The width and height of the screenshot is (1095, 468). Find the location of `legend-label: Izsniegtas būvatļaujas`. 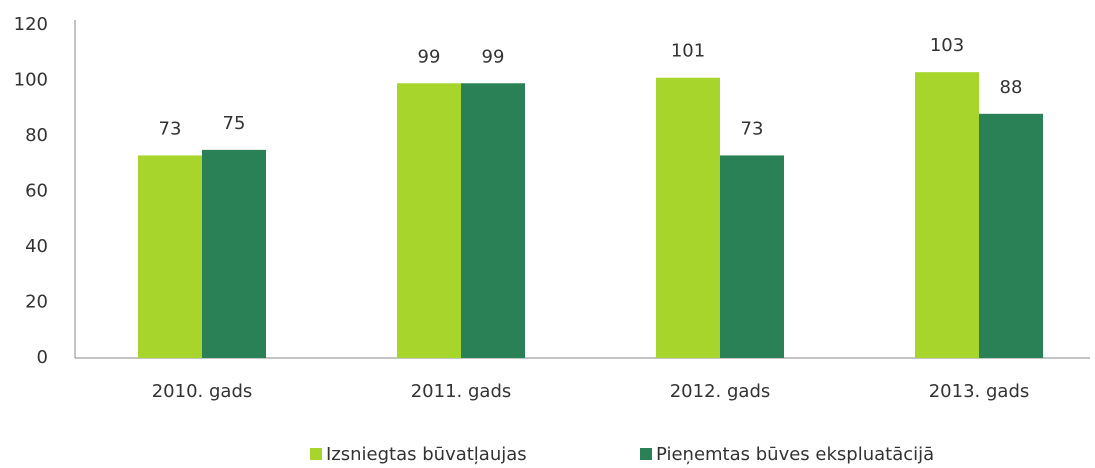

legend-label: Izsniegtas būvatļaujas is located at coordinates (426, 454).